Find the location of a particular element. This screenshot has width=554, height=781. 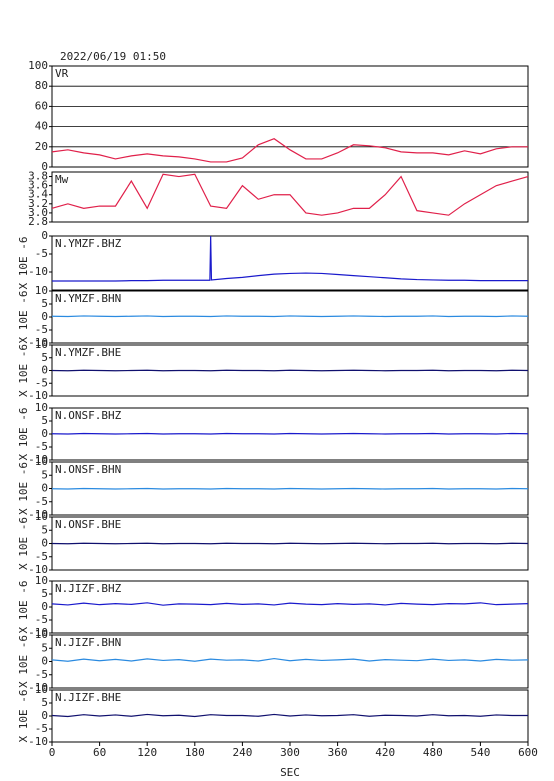

x-tick-label: 360 is located at coordinates (338, 752).